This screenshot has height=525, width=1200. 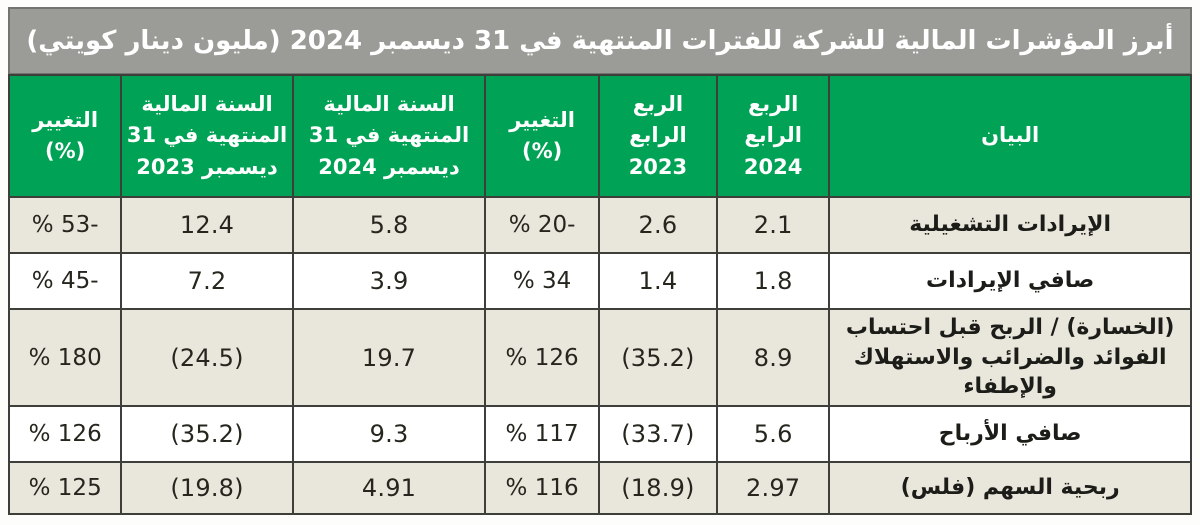 I want to click on cell-fy-2024: 4.91, so click(x=389, y=488).